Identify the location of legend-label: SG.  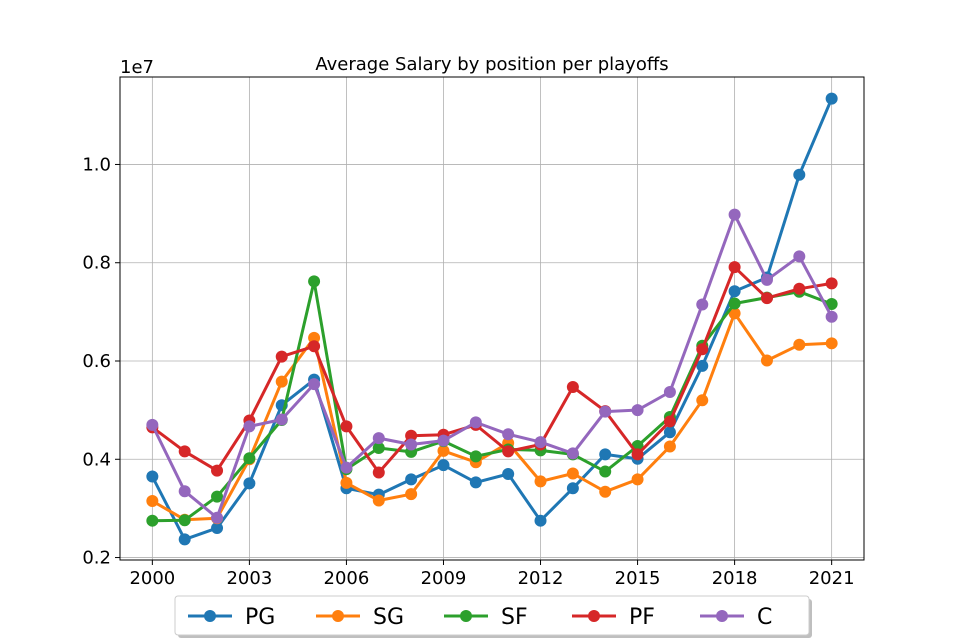
(388, 617).